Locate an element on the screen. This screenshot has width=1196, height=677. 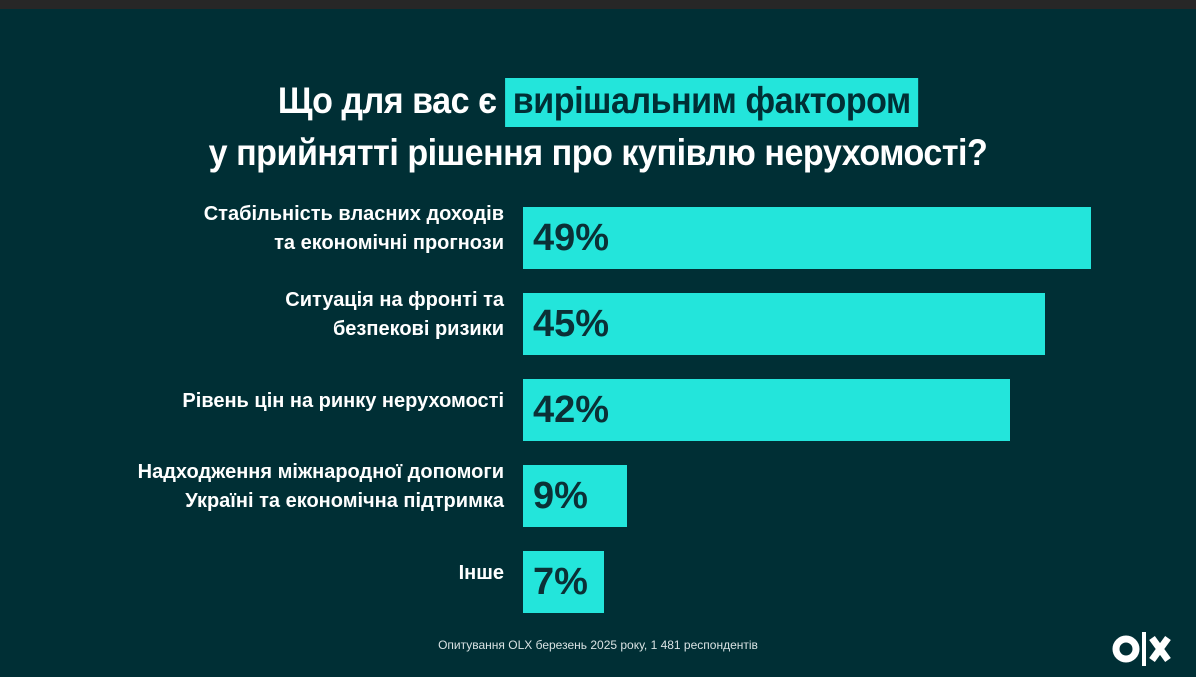
category-label: Ситуація на фронті та безпекові ризики is located at coordinates (394, 314).